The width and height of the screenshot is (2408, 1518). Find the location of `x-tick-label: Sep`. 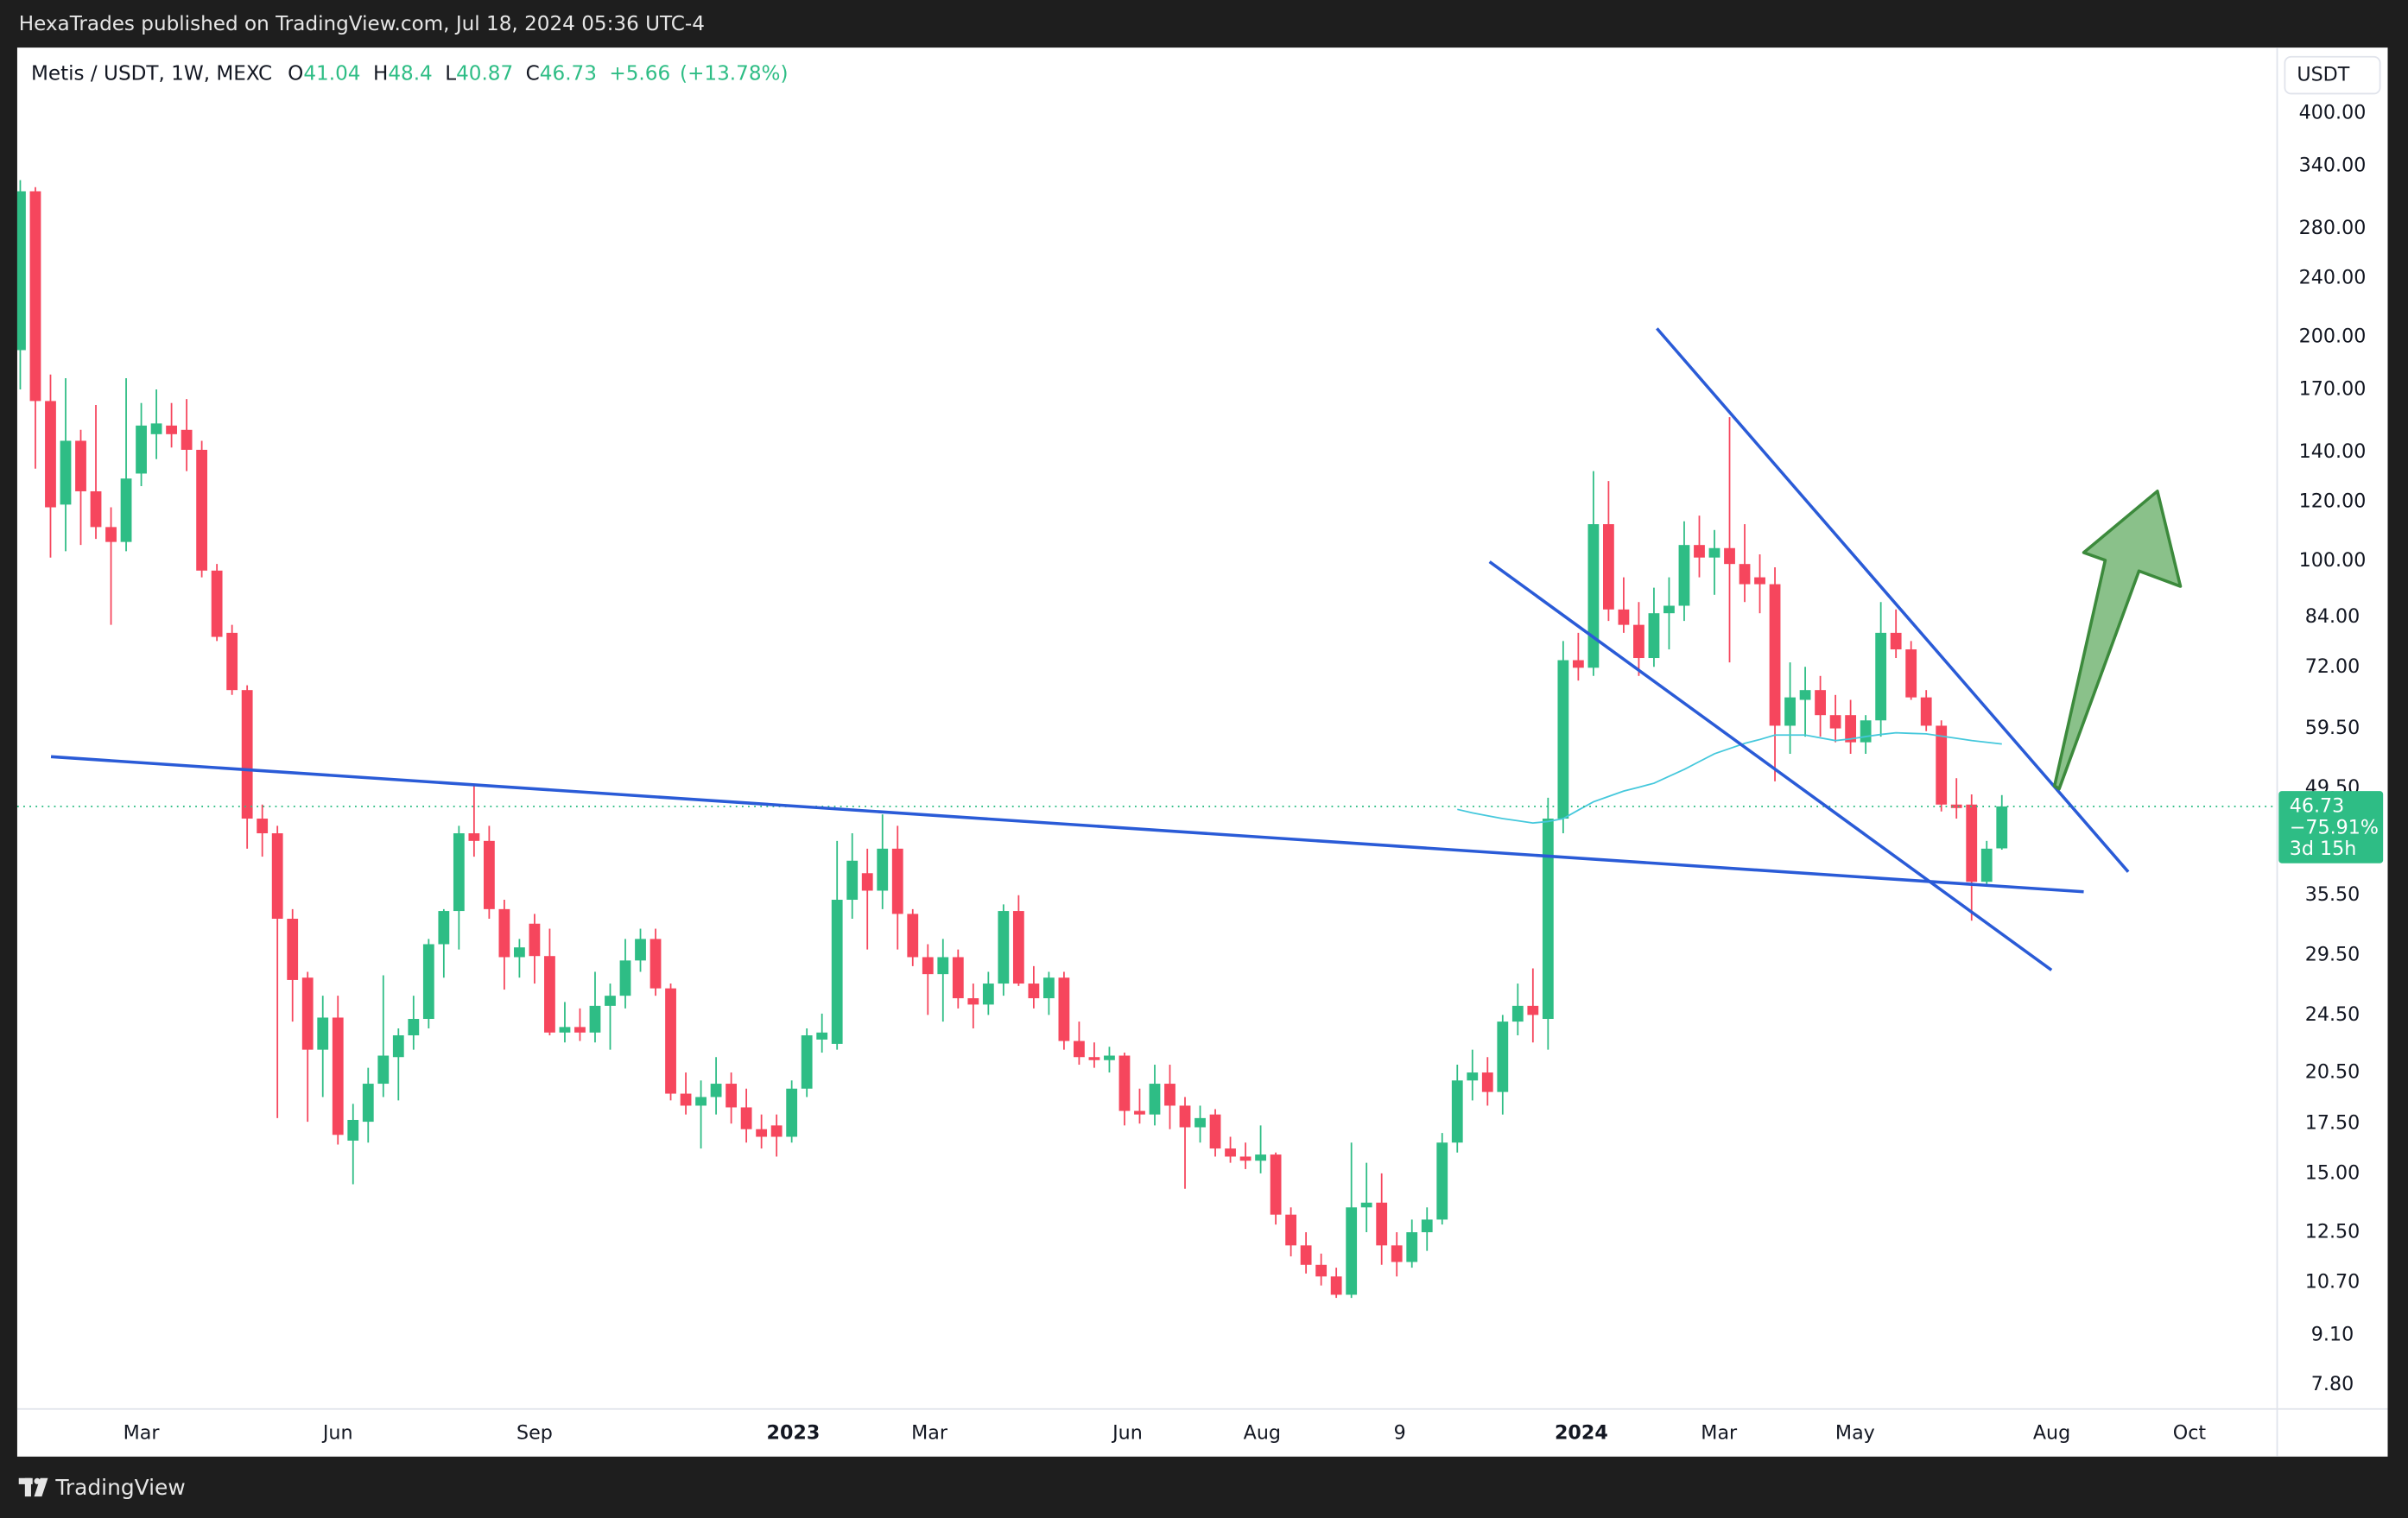

x-tick-label: Sep is located at coordinates (534, 1433).